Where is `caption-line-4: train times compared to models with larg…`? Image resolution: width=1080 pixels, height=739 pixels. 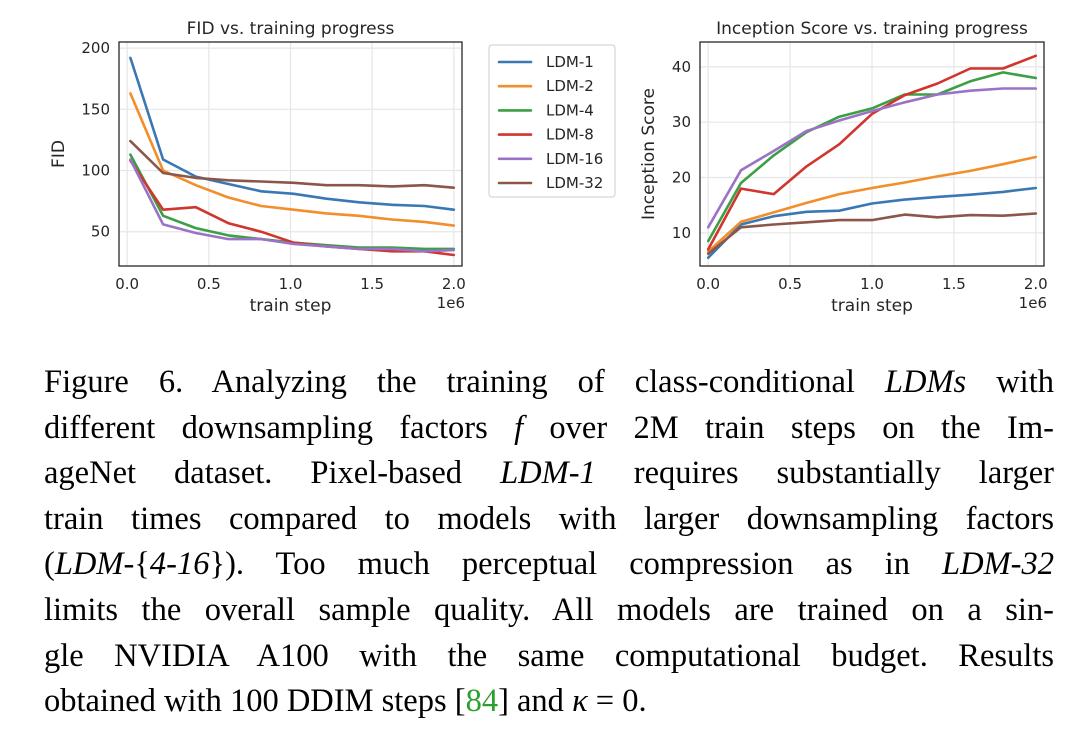
caption-line-4: train times compared to models with larg… is located at coordinates (549, 518).